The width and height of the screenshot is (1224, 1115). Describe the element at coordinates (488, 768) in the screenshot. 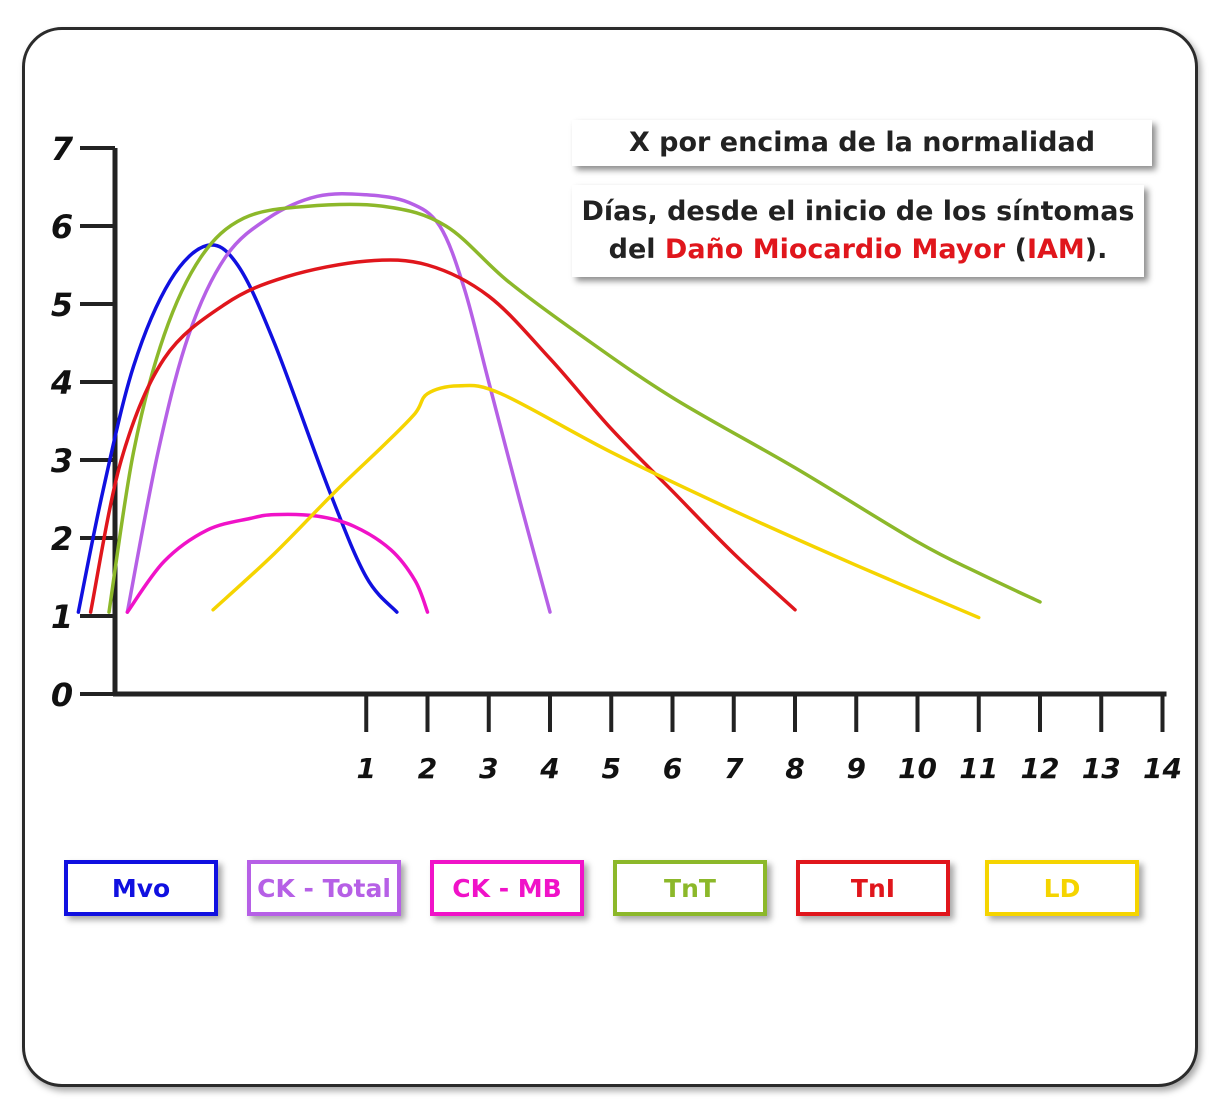

I see `x-tick-label: 3` at that location.